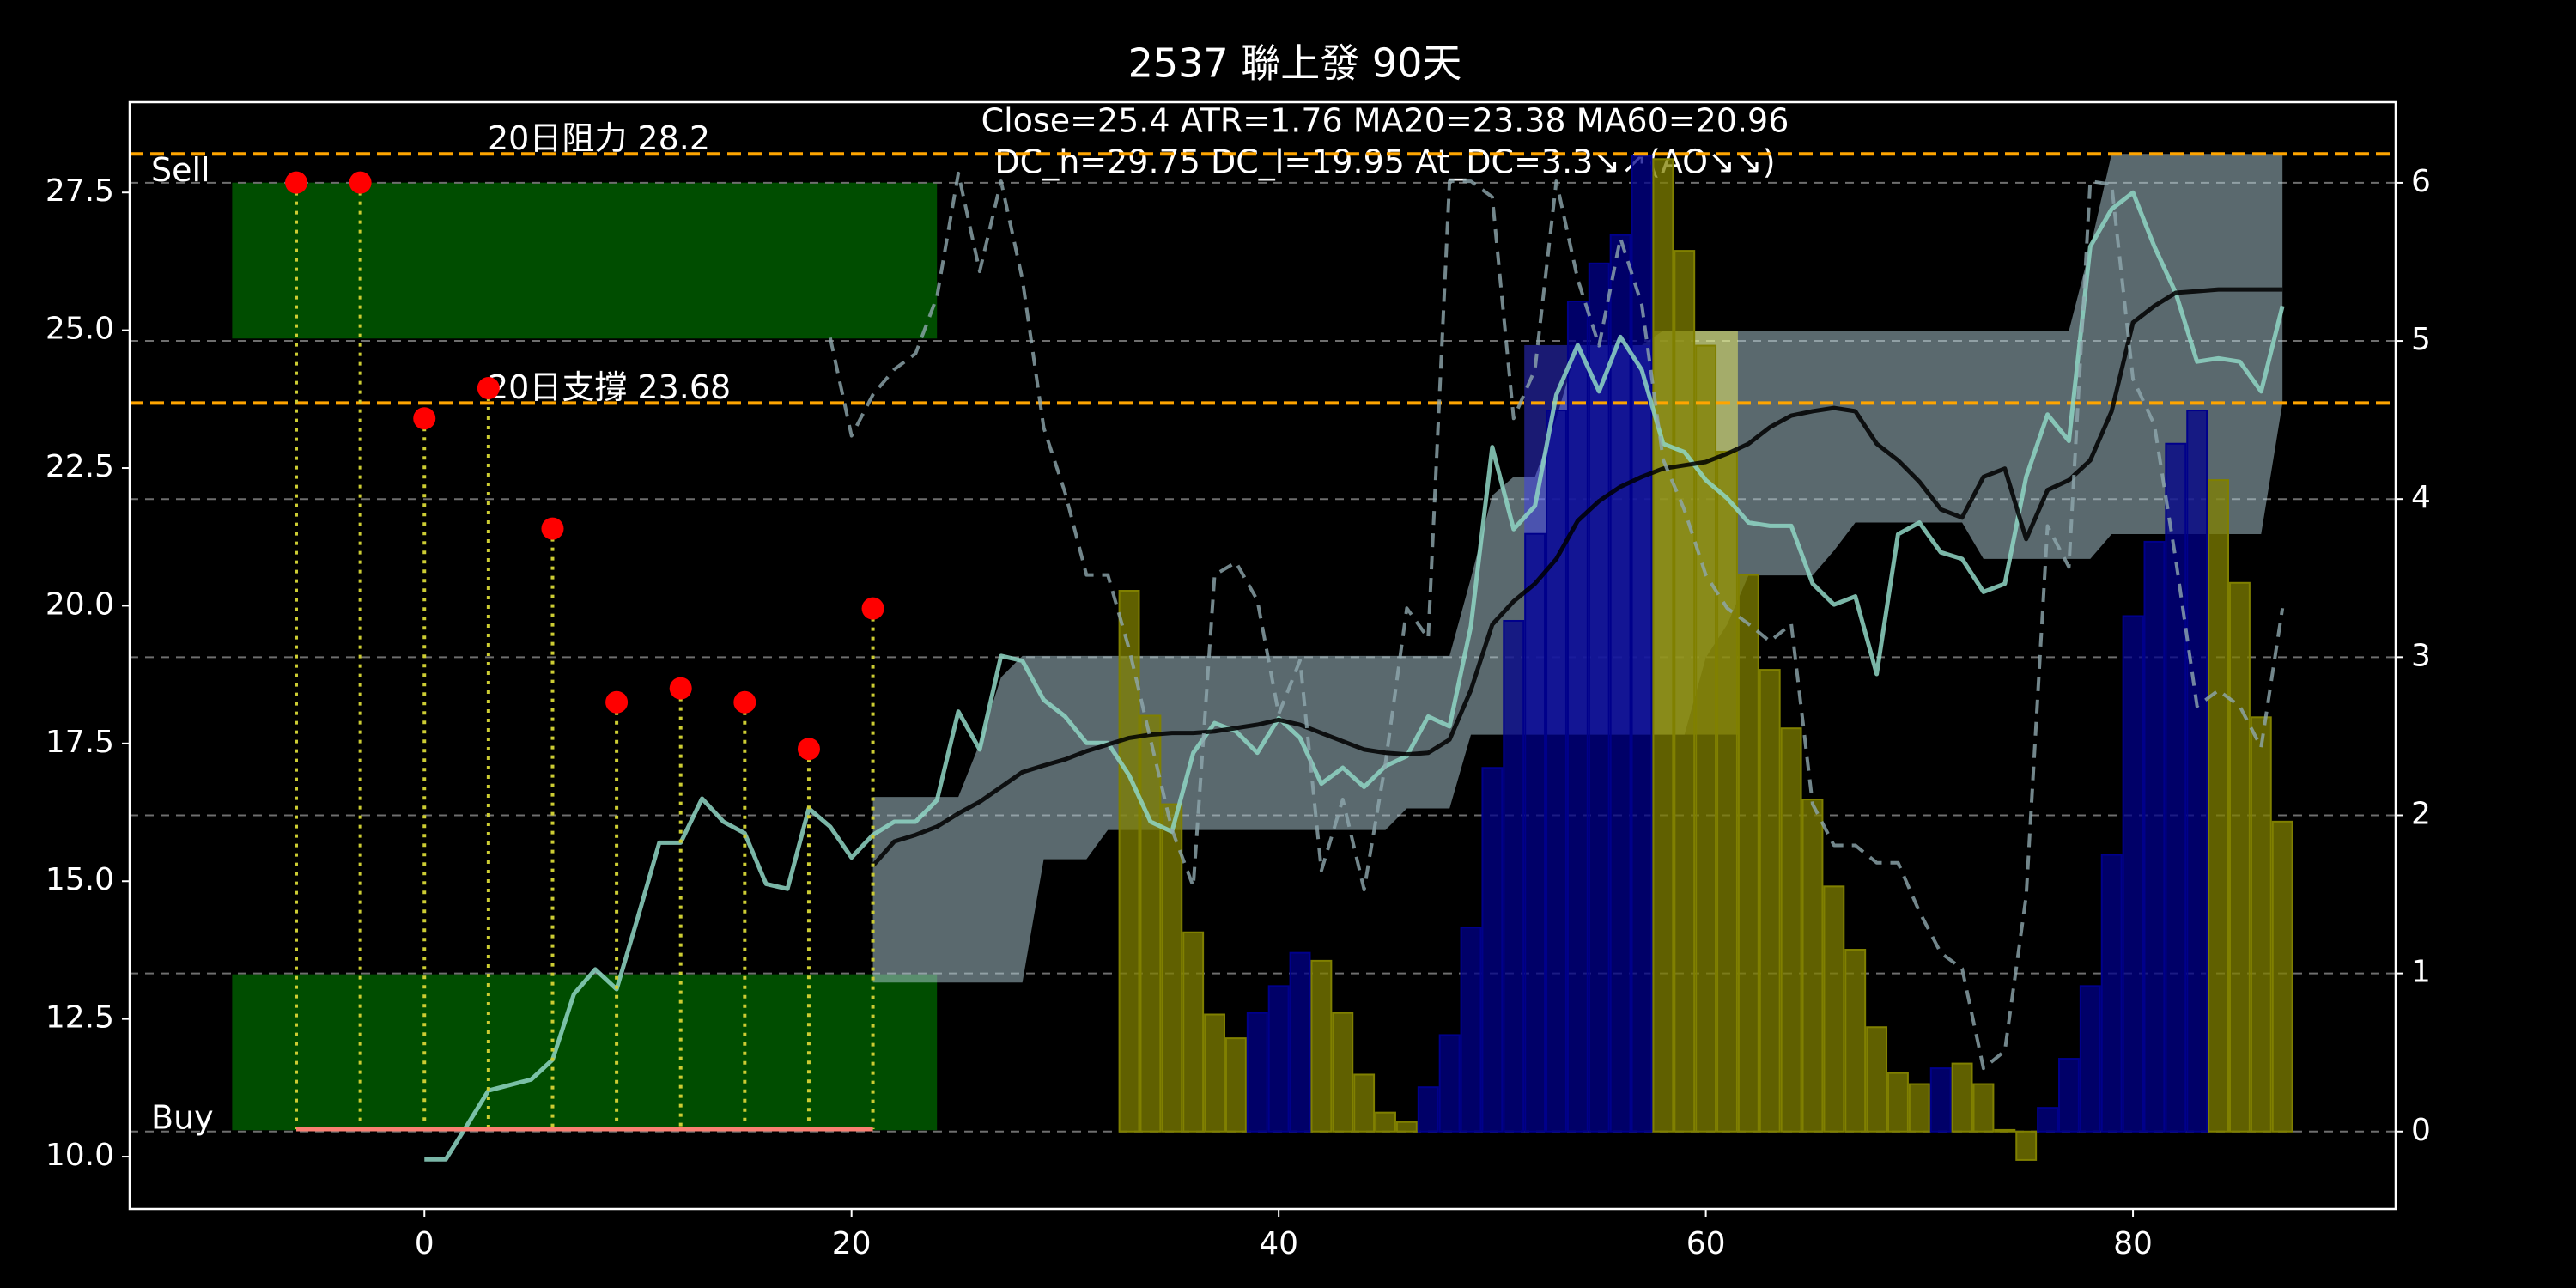 The image size is (2576, 1288). Describe the element at coordinates (80, 329) in the screenshot. I see `y-tick-label: 25.0` at that location.